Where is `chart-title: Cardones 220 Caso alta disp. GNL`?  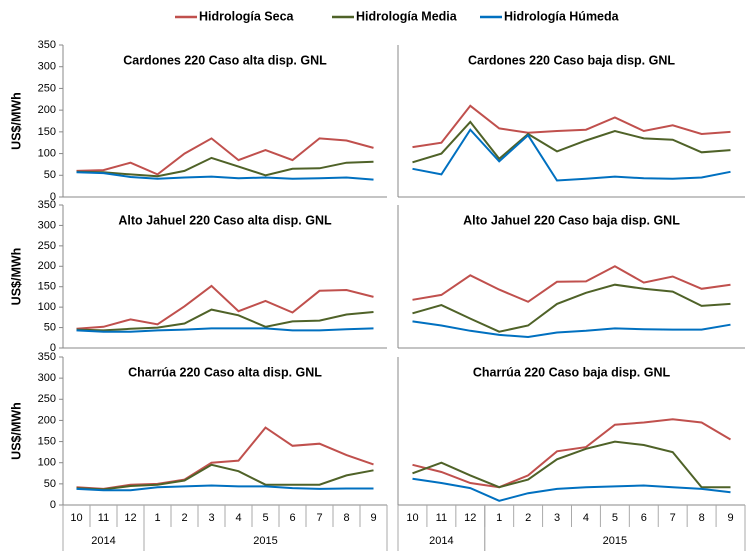
chart-title: Cardones 220 Caso alta disp. GNL is located at coordinates (225, 60).